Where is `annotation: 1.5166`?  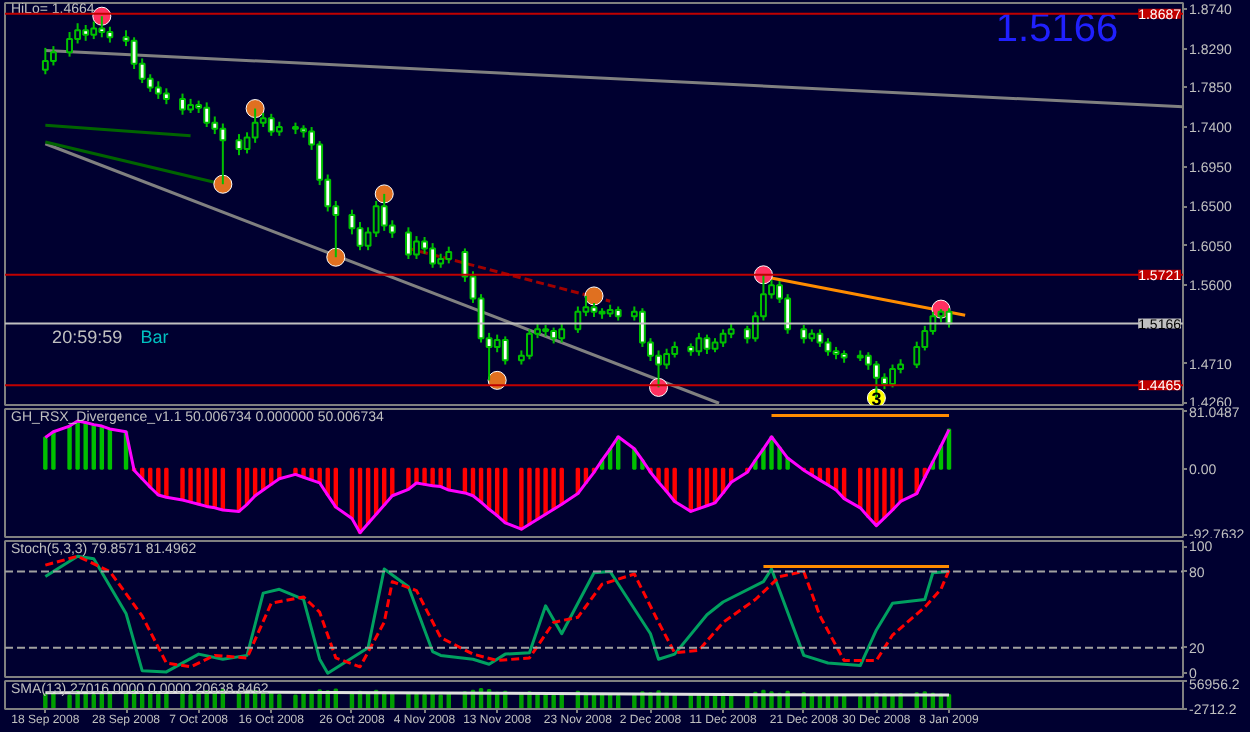
annotation: 1.5166 is located at coordinates (1057, 29).